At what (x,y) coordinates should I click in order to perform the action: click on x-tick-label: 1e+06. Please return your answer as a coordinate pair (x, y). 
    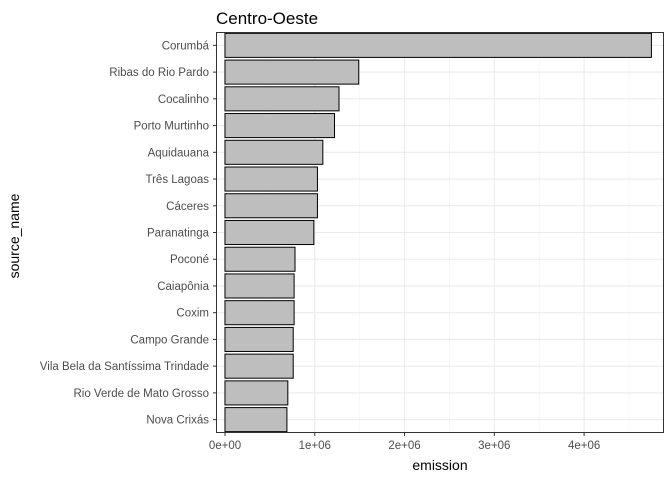
    Looking at the image, I should click on (315, 446).